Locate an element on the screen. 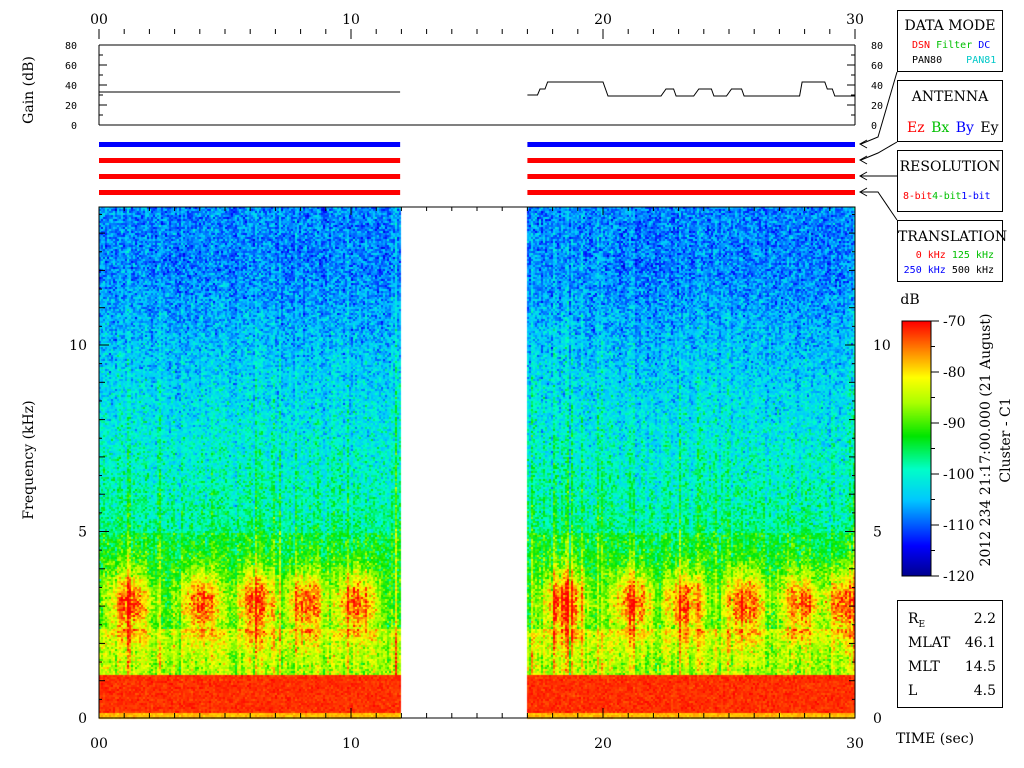 This screenshot has width=1024, height=768. antenna-title: ANTENNA is located at coordinates (950, 97).